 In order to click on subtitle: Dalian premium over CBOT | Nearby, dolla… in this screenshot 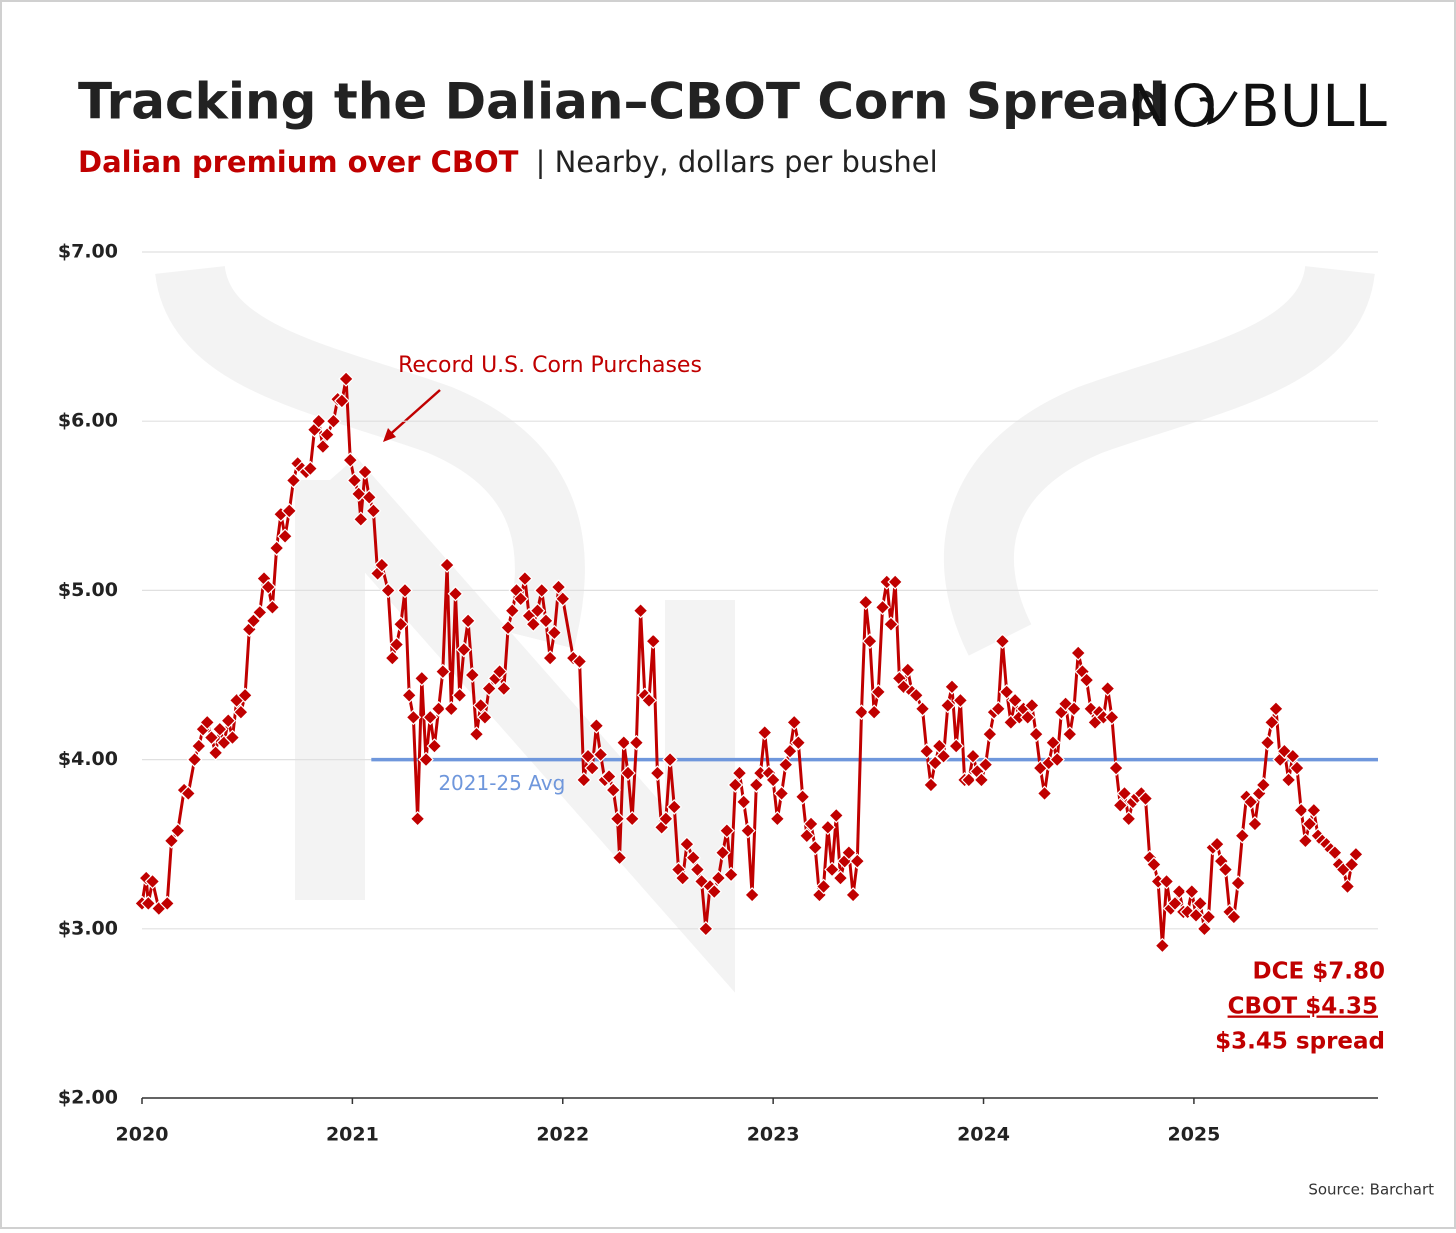, I will do `click(508, 162)`.